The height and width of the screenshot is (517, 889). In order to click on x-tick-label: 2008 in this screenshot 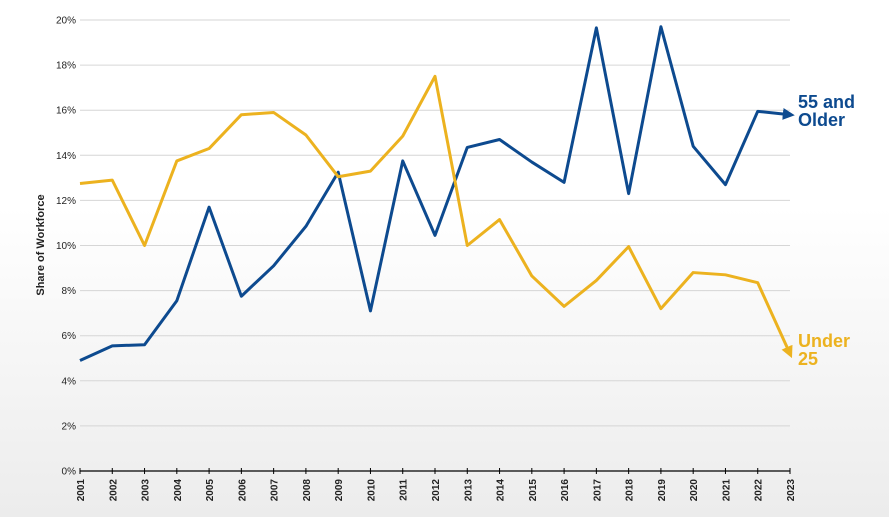, I will do `click(307, 490)`.